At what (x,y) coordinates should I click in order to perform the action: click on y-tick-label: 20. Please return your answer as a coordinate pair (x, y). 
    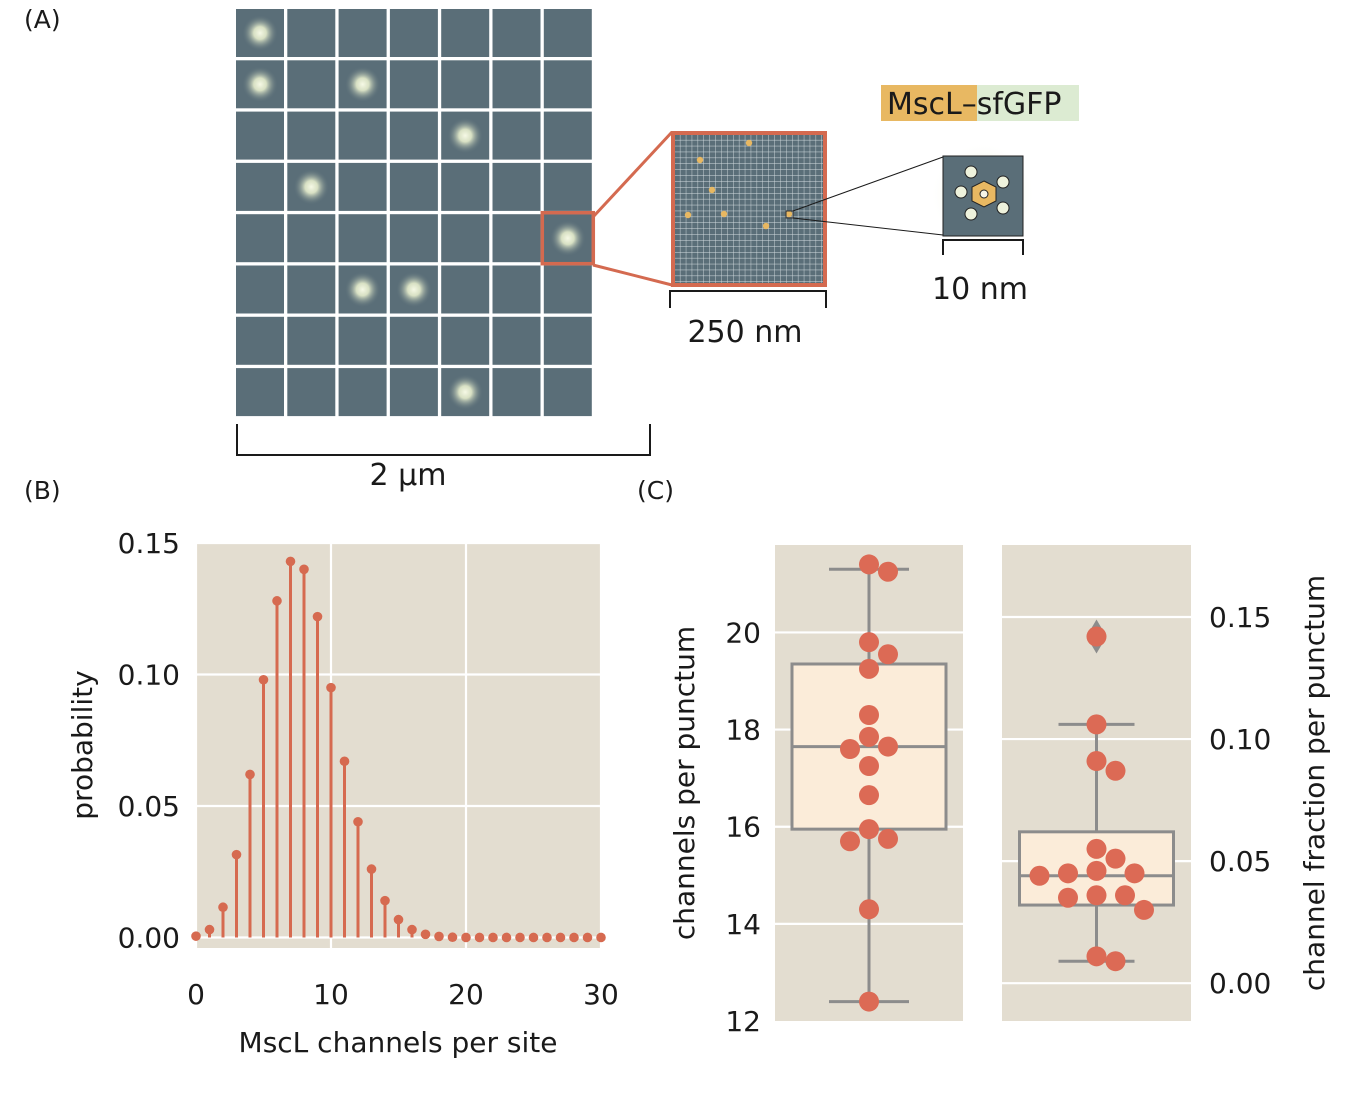
    Looking at the image, I should click on (743, 632).